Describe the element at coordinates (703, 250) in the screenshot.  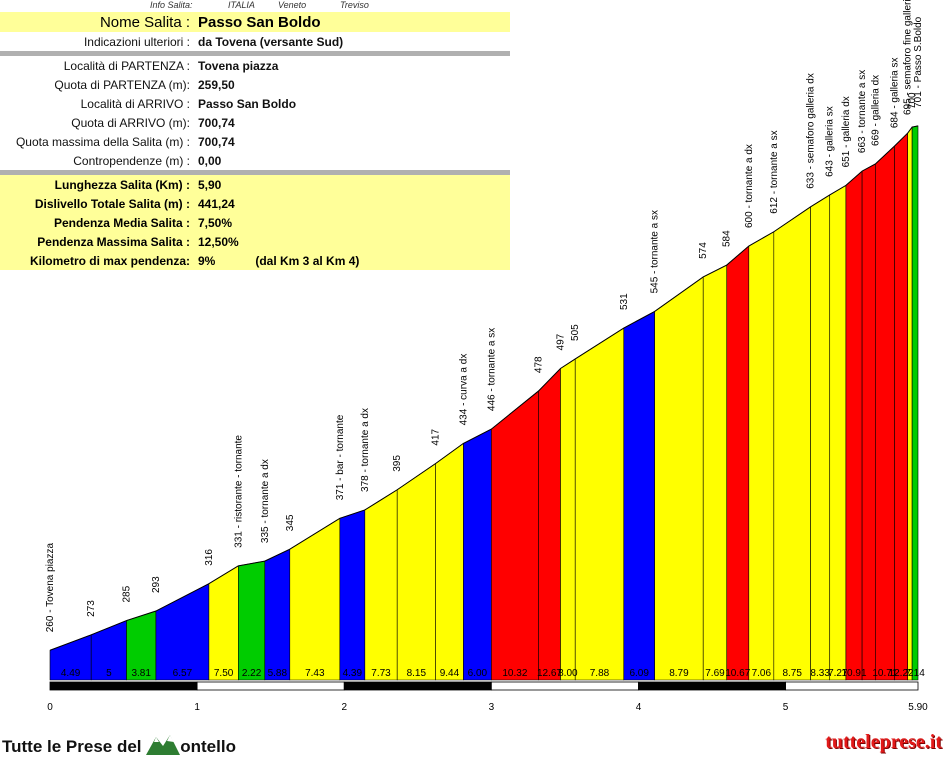
I see `altitude-label: 574` at that location.